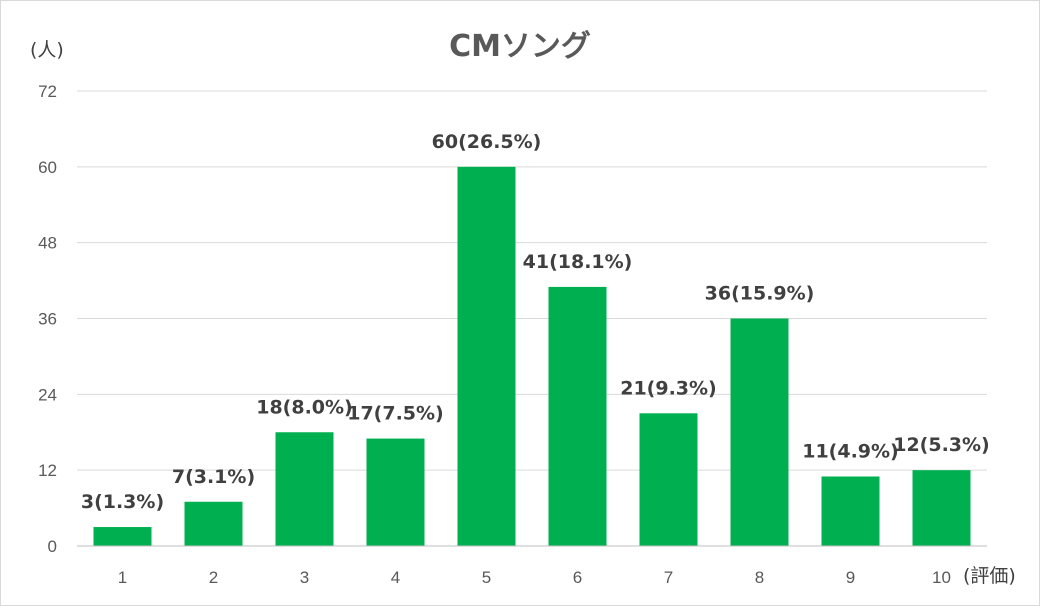 The image size is (1040, 606). What do you see at coordinates (668, 577) in the screenshot?
I see `x-tick-label: 7` at bounding box center [668, 577].